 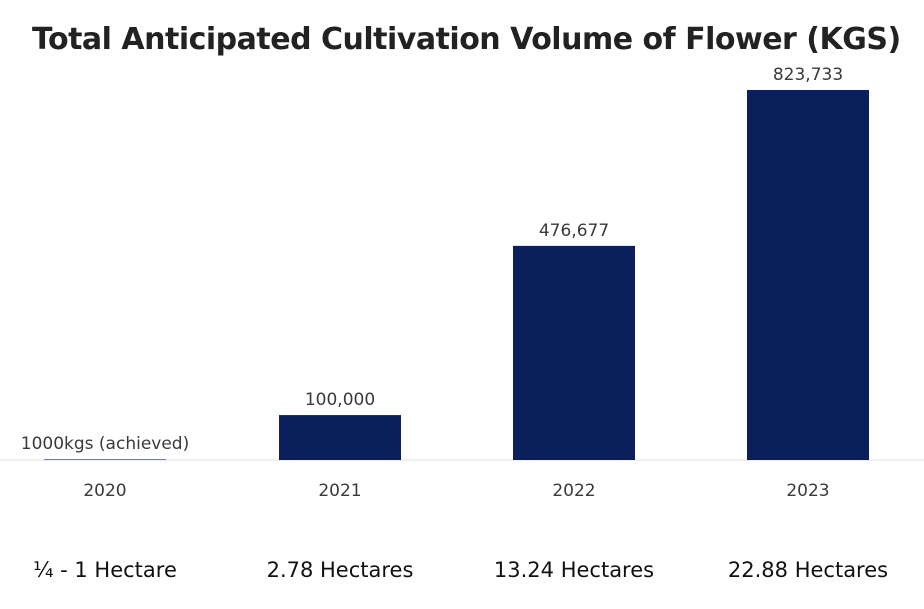 I want to click on category-label-2021: 2021, so click(x=339, y=491).